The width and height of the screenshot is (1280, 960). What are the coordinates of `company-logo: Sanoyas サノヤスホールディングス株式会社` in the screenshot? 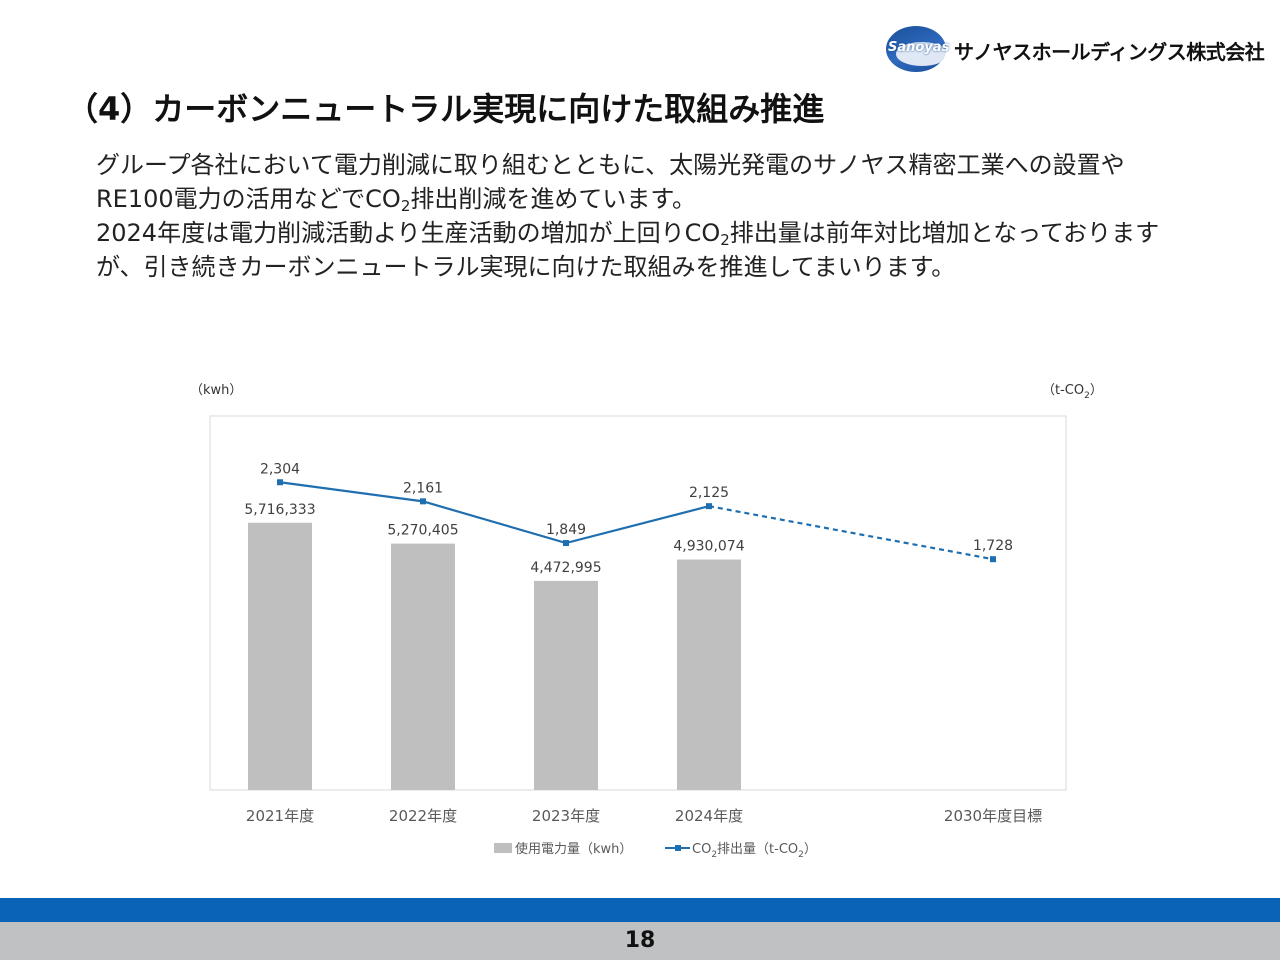 It's located at (1076, 50).